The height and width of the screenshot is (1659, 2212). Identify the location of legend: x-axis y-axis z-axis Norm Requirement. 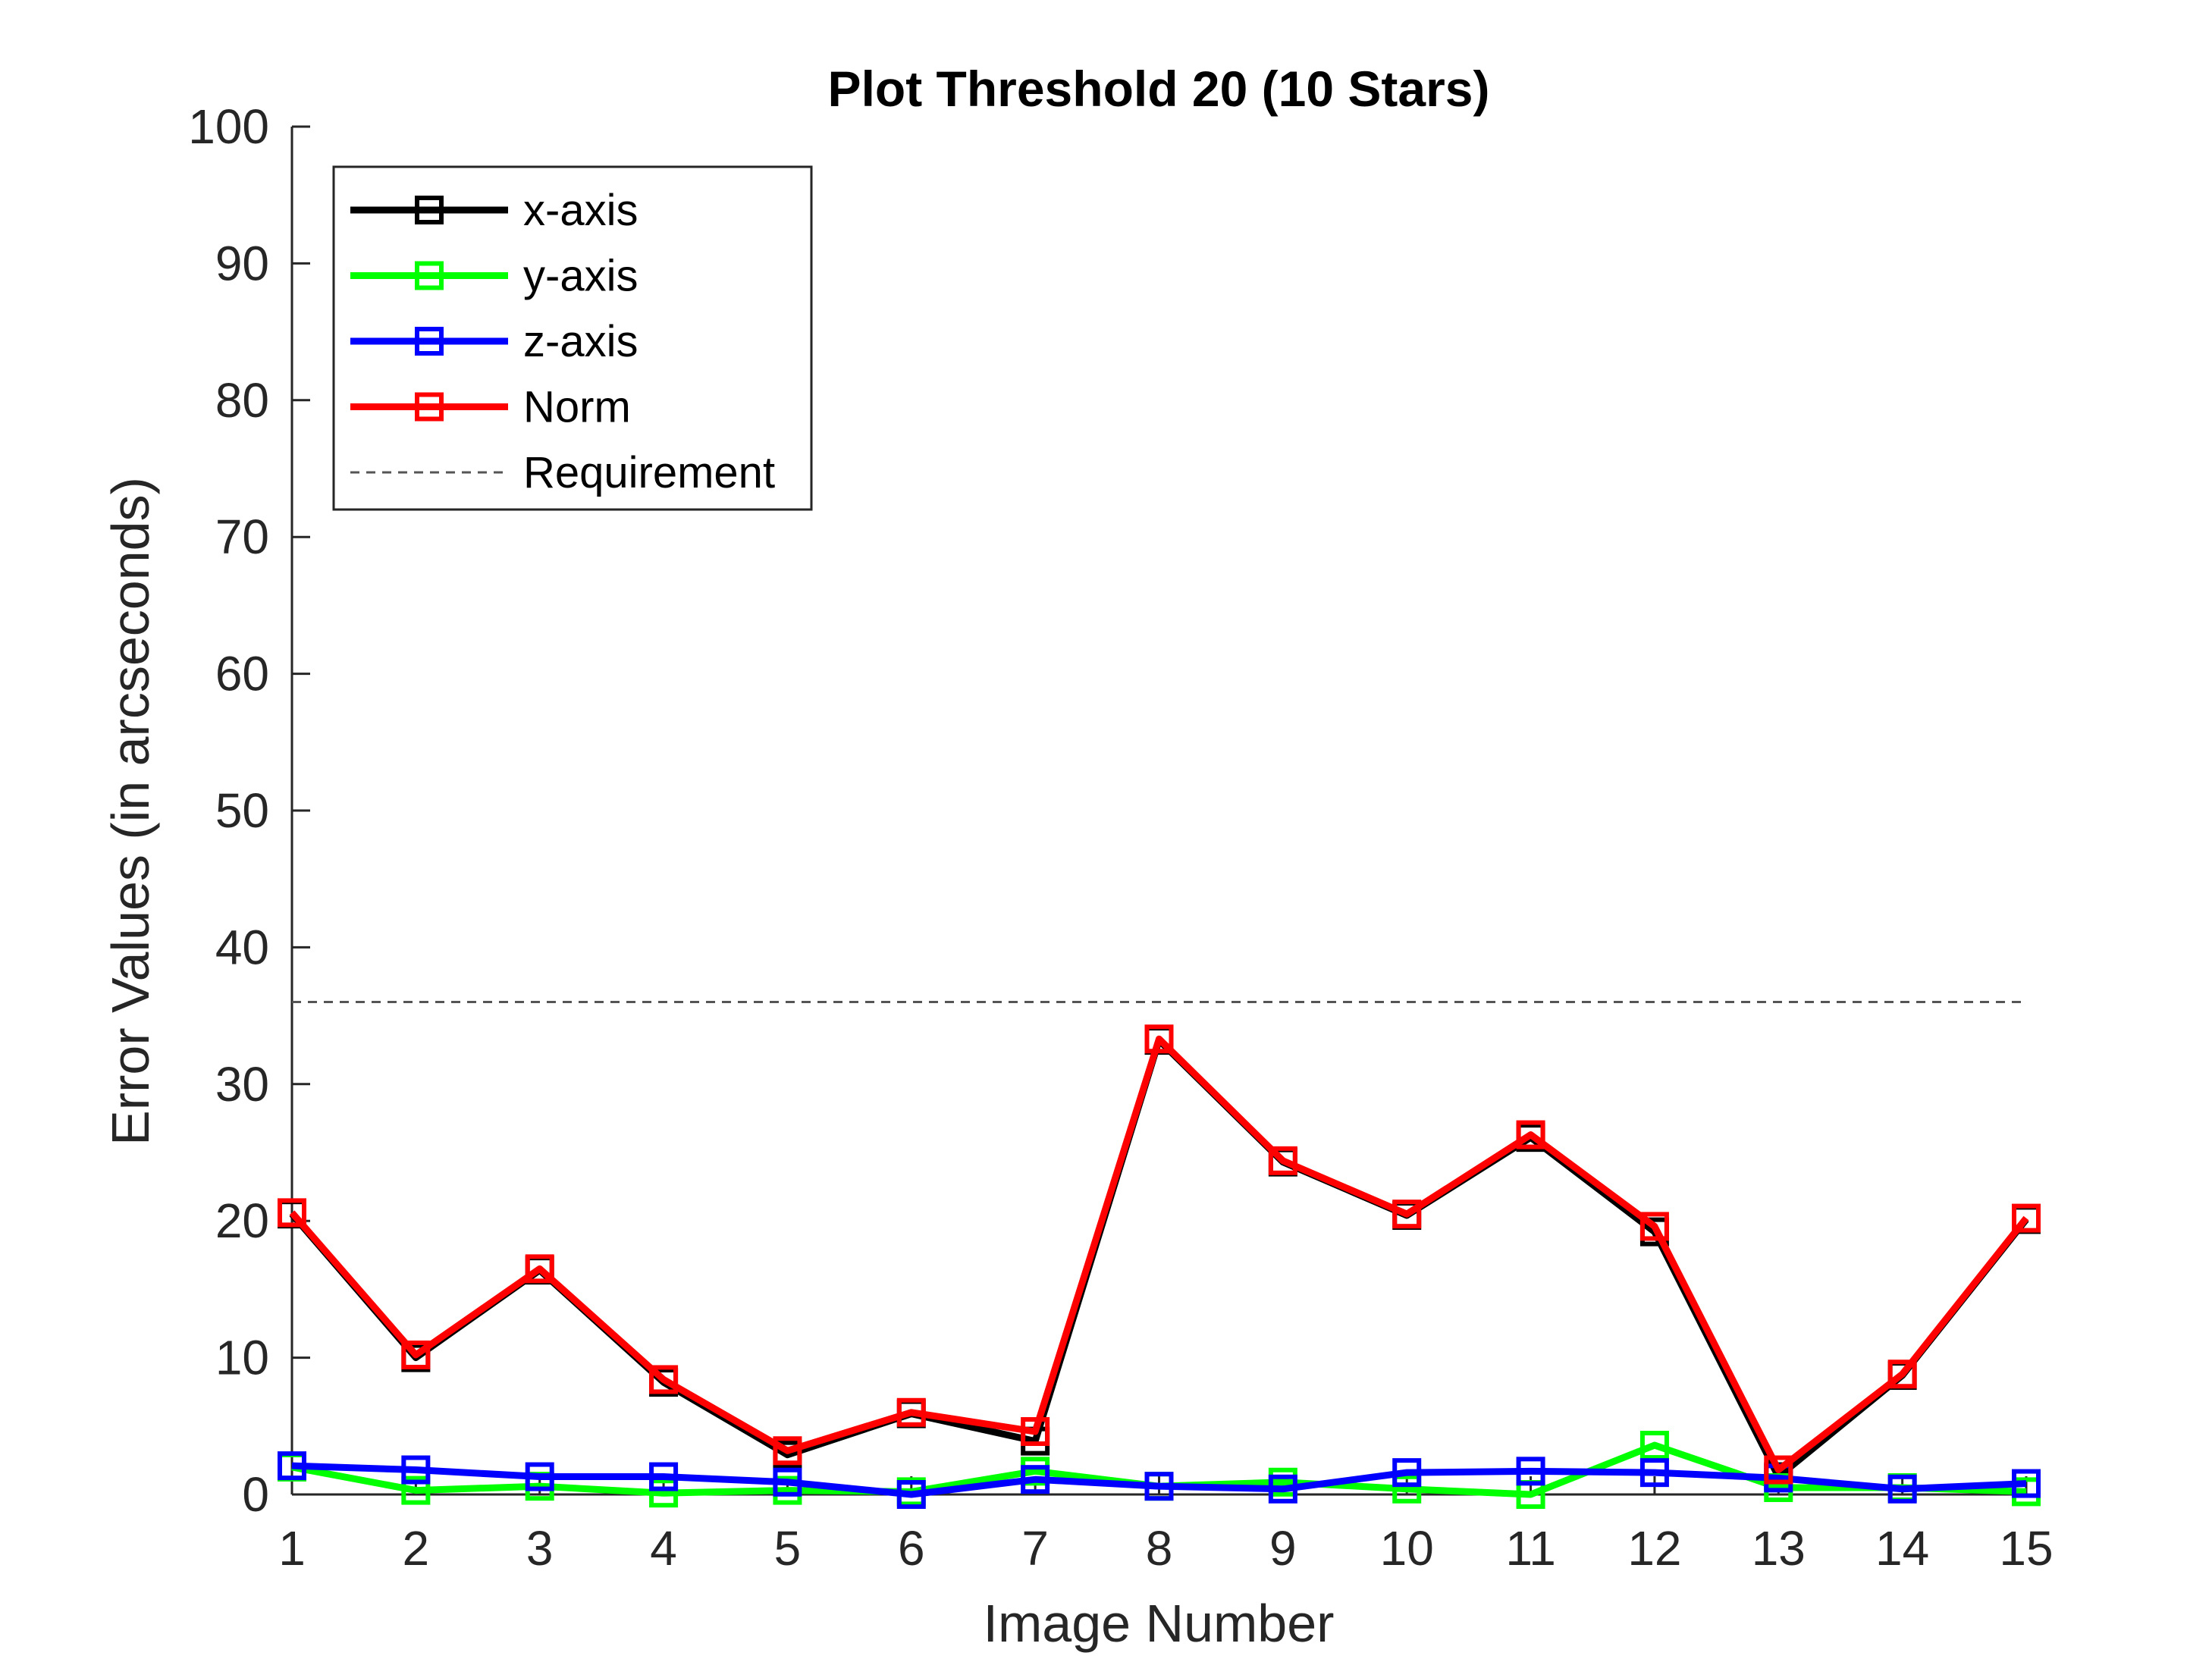
(573, 338).